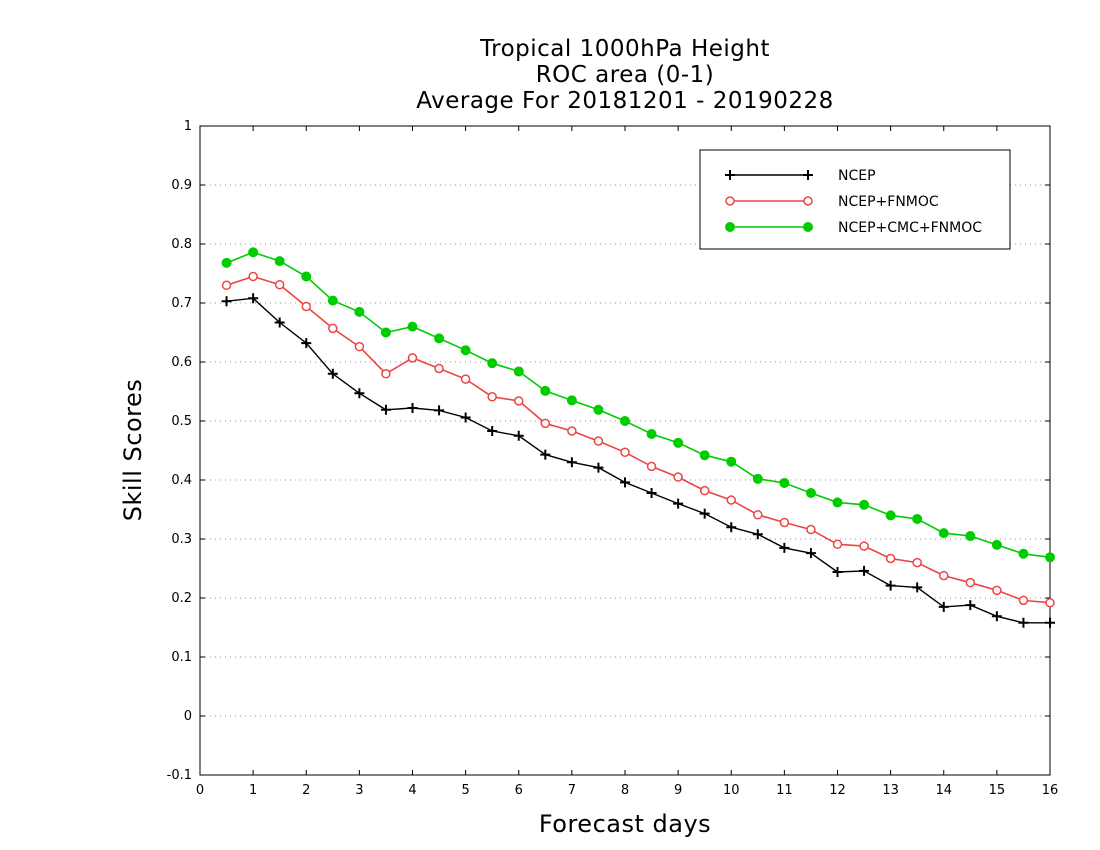  I want to click on legend-box, so click(855, 199).